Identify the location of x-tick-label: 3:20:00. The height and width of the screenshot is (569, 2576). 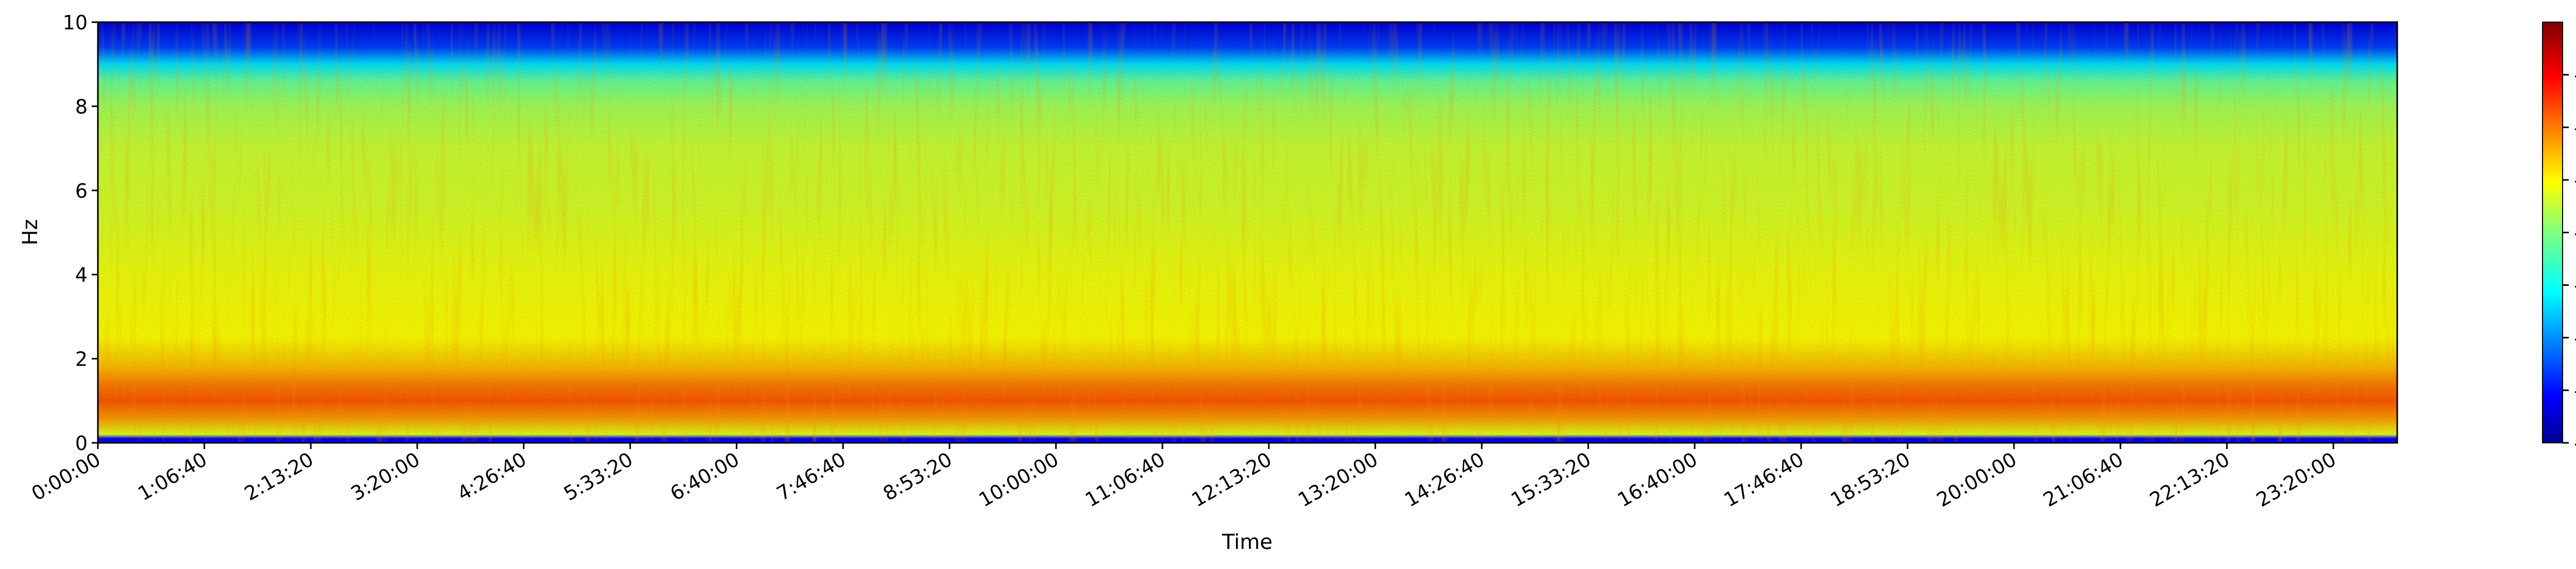
(385, 476).